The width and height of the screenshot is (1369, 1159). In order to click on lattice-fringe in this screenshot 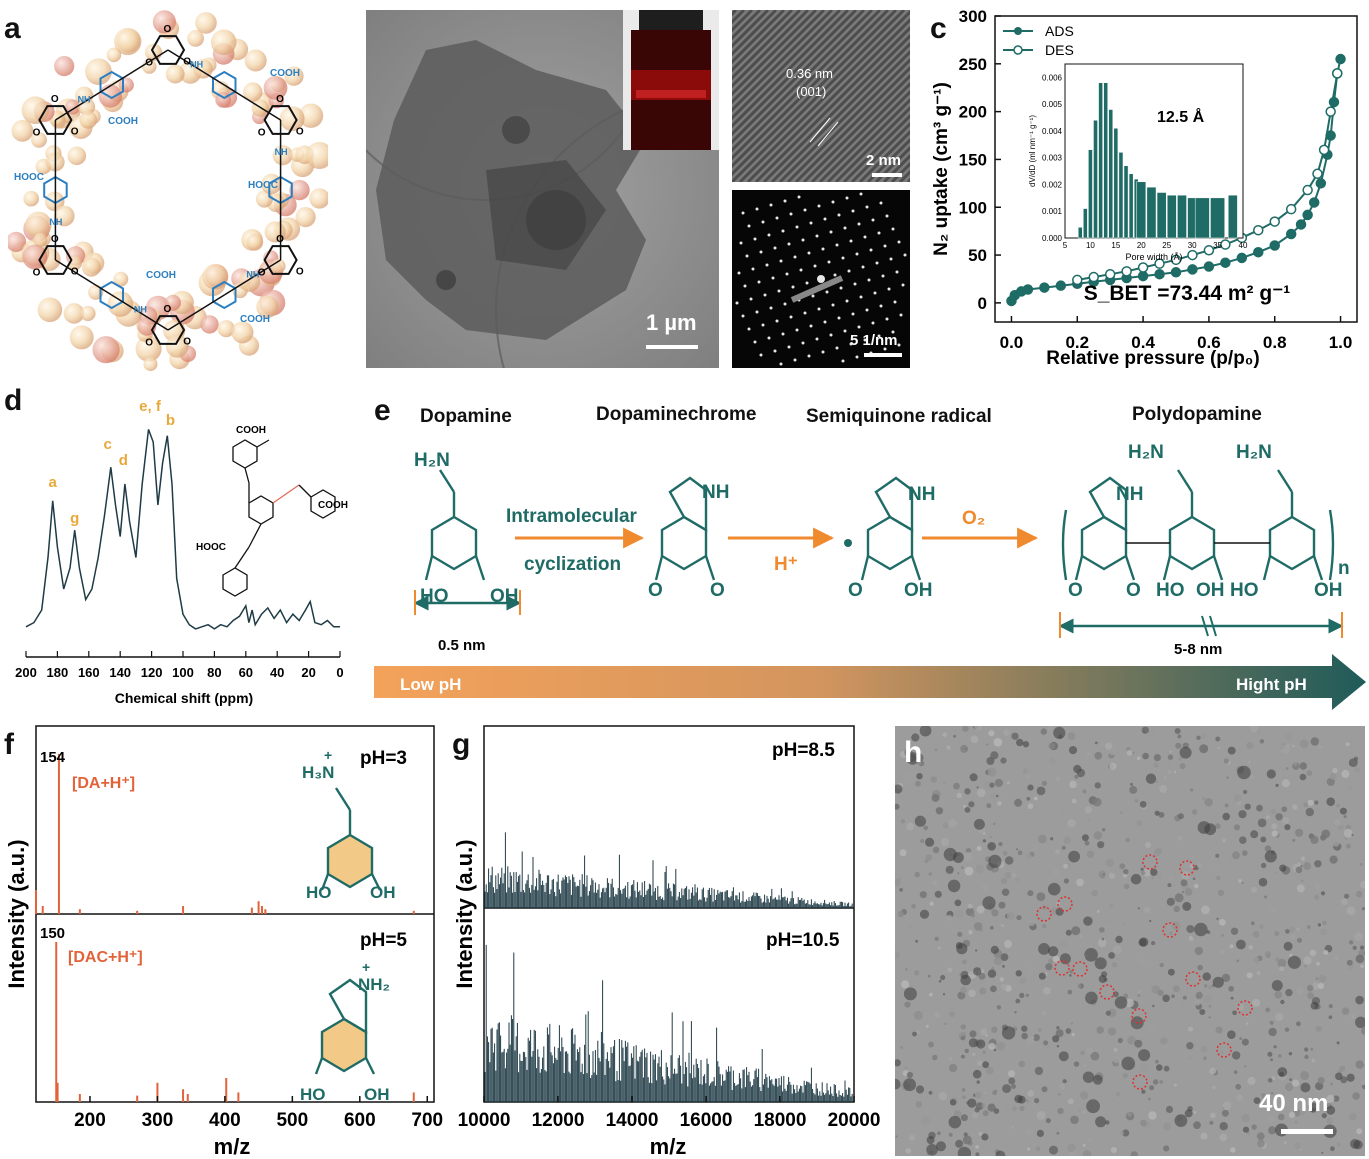, I will do `click(880, 151)`.